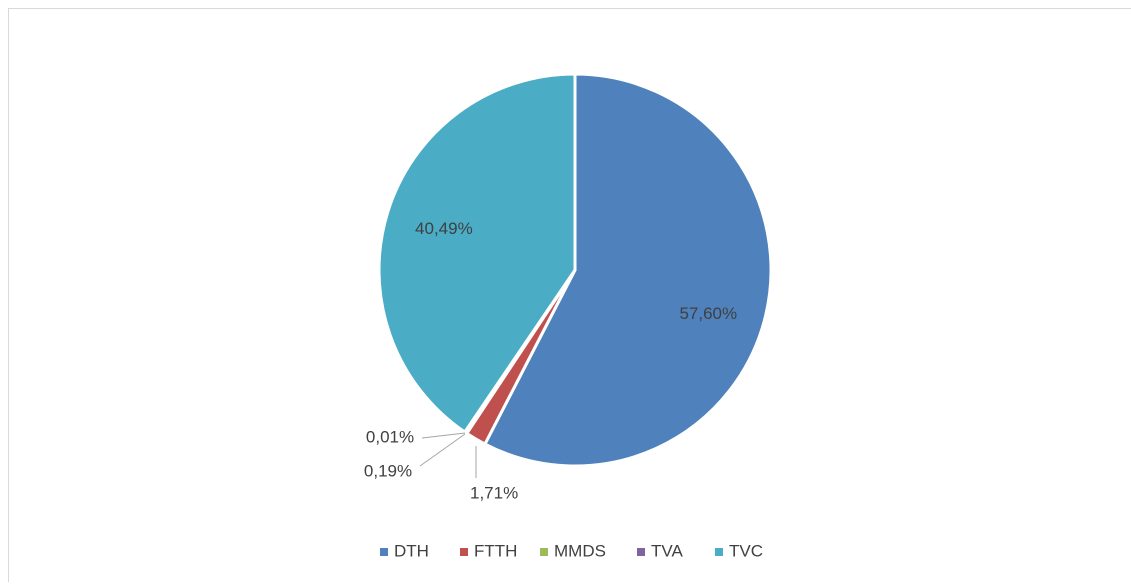 This screenshot has height=587, width=1131. What do you see at coordinates (708, 313) in the screenshot?
I see `data-label: 57,60%` at bounding box center [708, 313].